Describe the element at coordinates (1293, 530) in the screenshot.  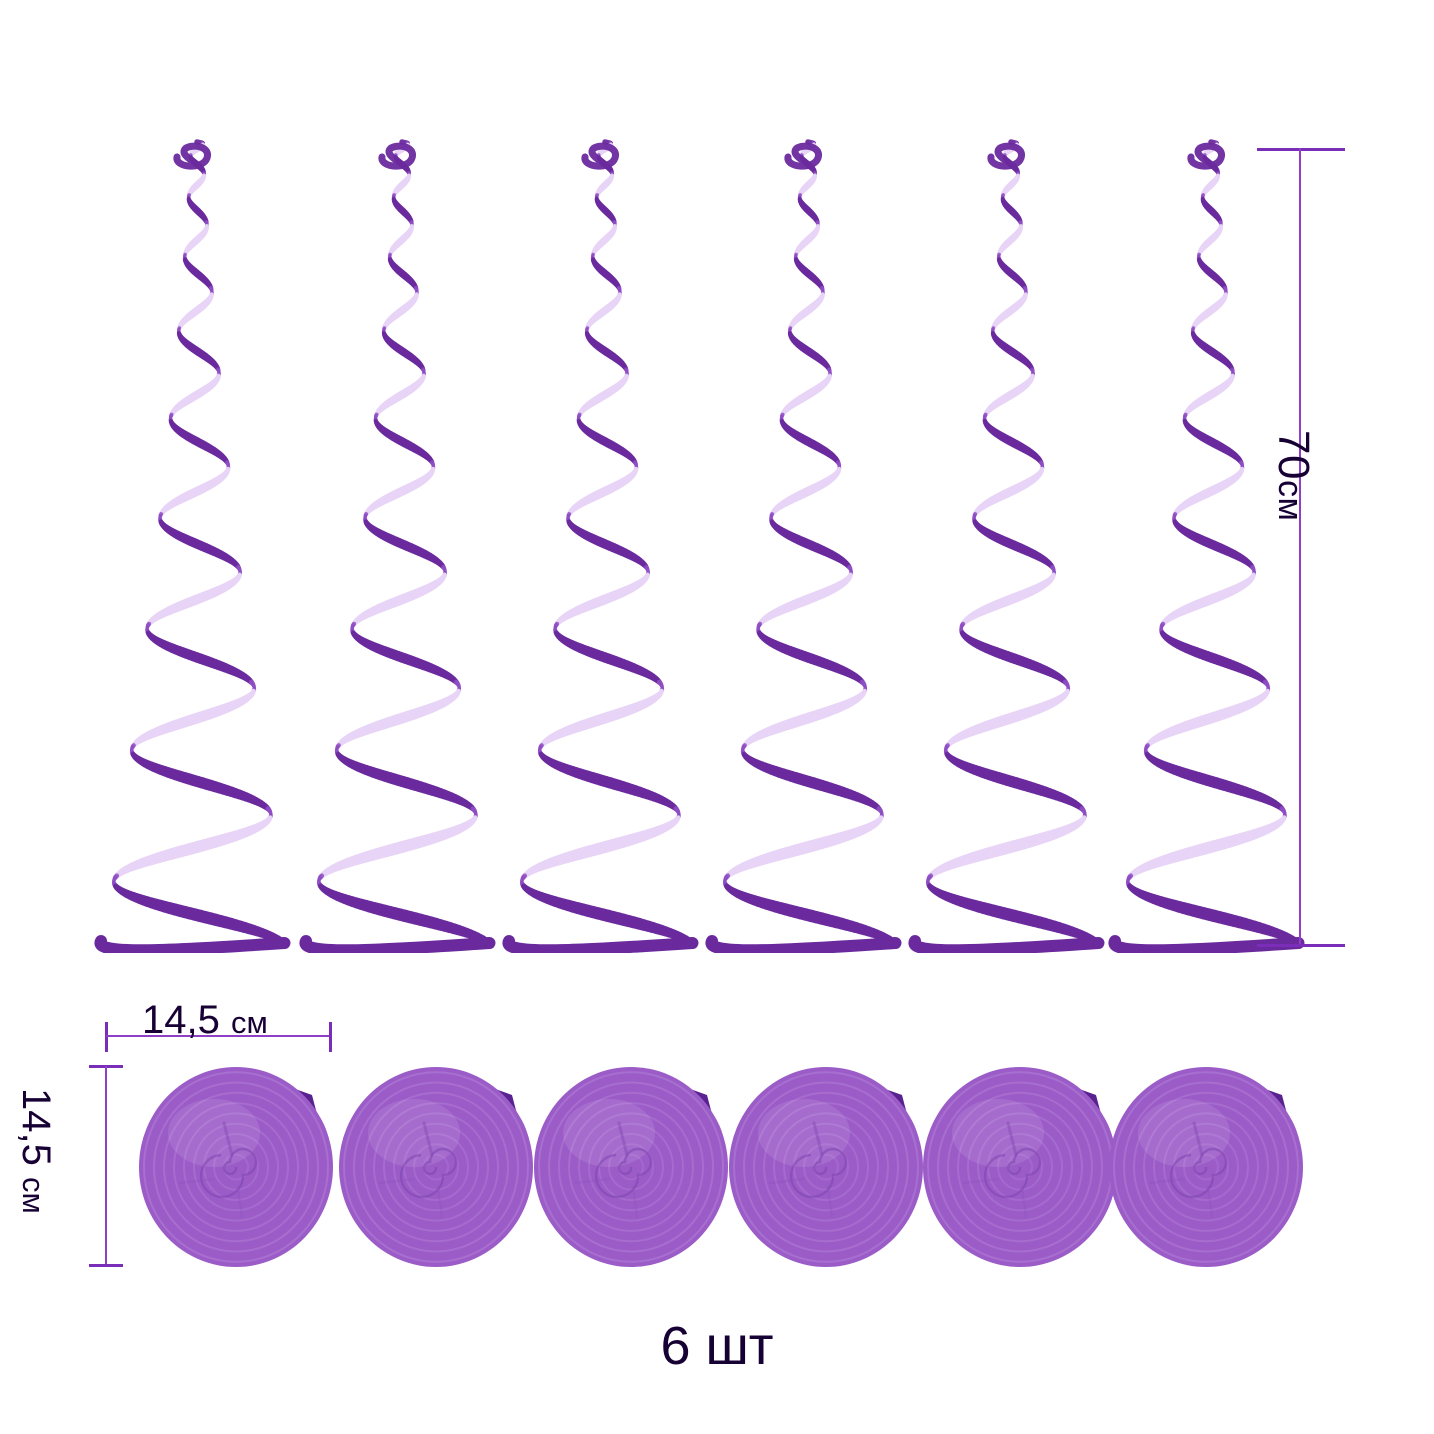
I see `length-dimension-label: 70см` at that location.